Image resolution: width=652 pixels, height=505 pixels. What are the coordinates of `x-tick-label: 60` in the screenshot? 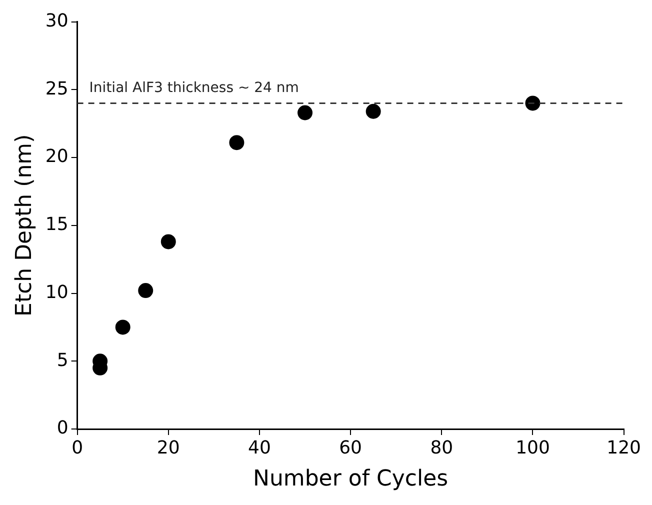 It's located at (350, 447).